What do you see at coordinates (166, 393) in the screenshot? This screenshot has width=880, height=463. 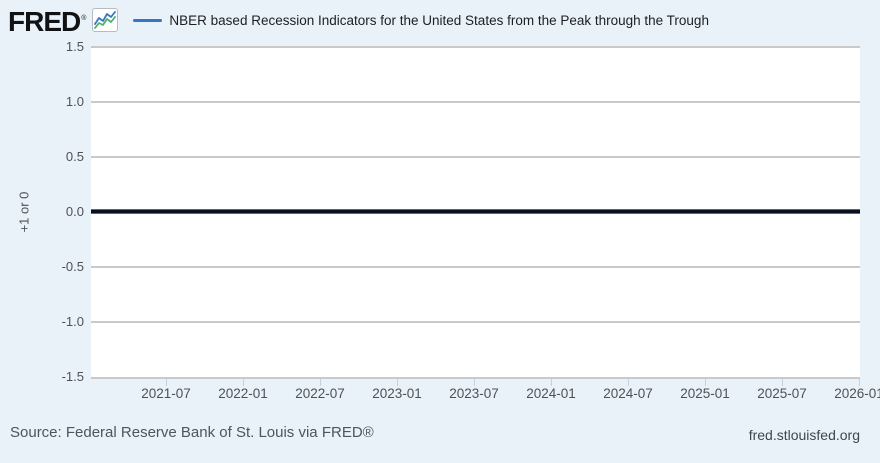 I see `x-tick-label: 2021-07` at bounding box center [166, 393].